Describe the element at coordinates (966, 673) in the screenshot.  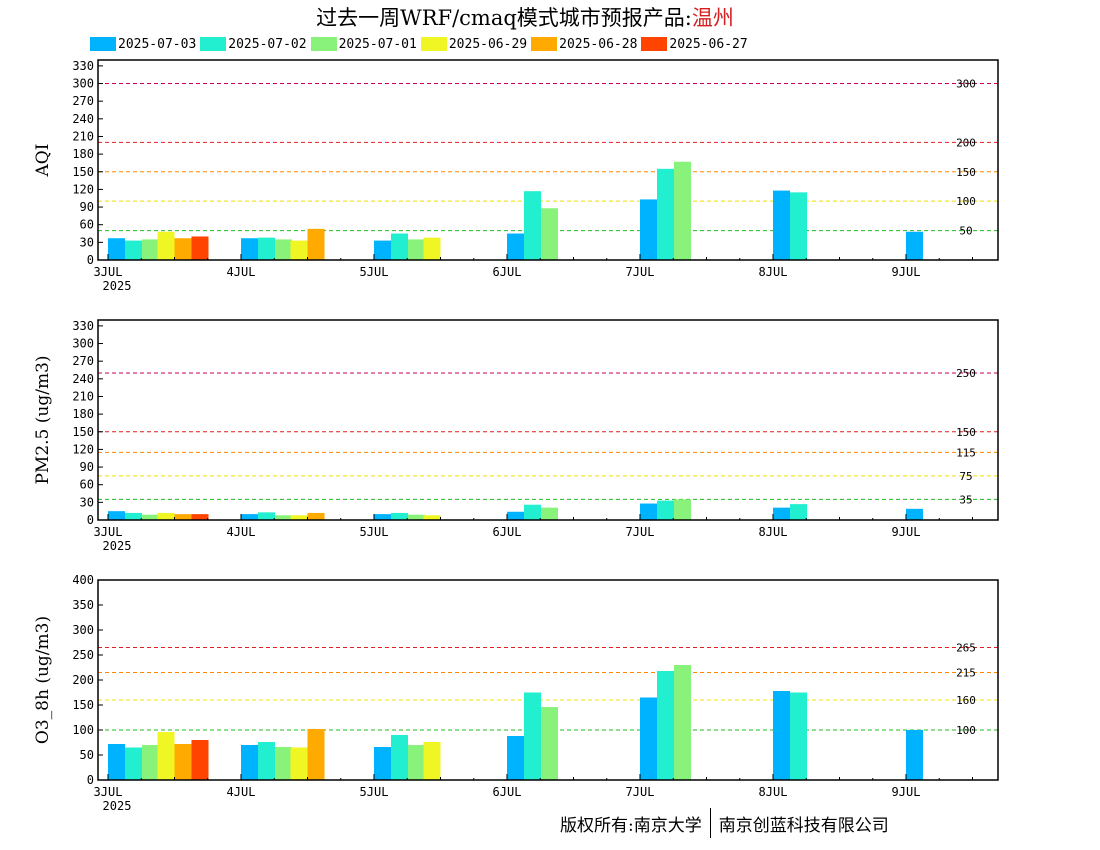
I see `threshold-label: 215` at that location.